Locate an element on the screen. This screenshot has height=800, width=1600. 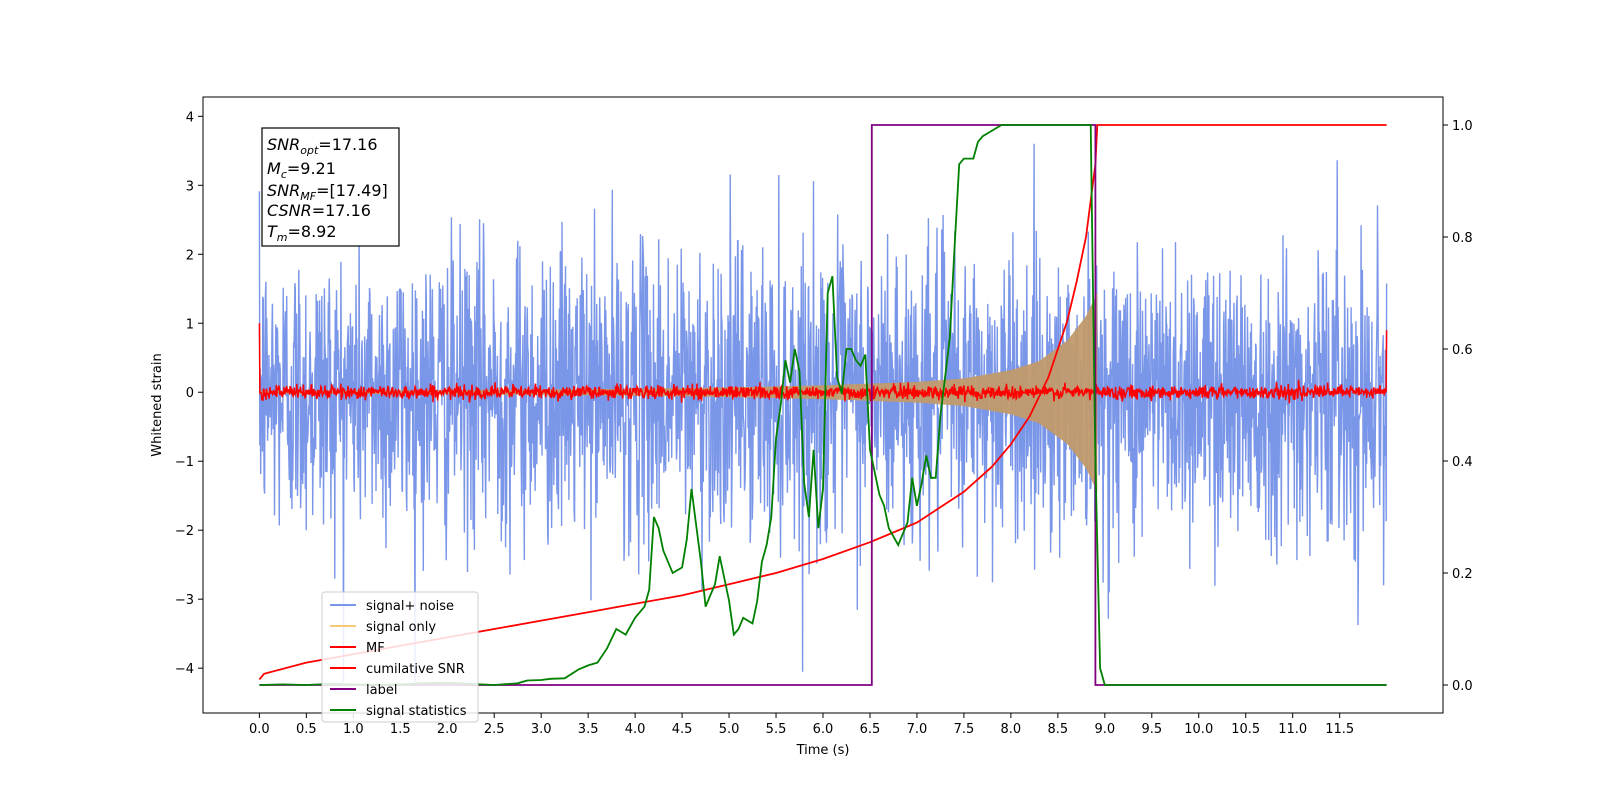
y-tick-label: 4 is located at coordinates (190, 117).